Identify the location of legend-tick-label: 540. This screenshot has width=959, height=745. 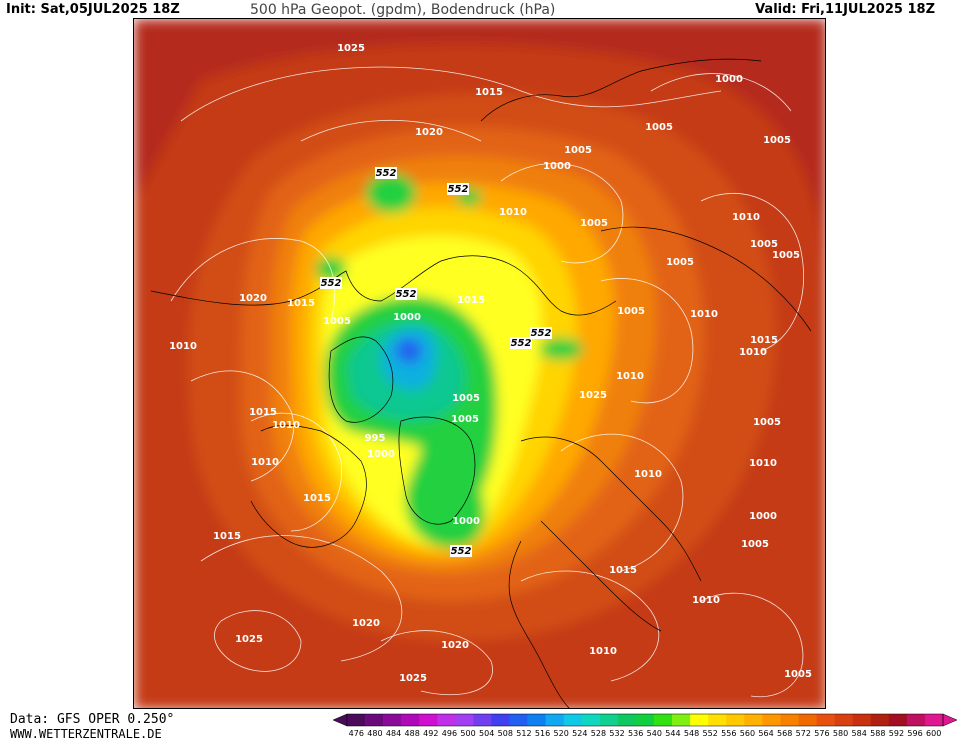
(654, 733).